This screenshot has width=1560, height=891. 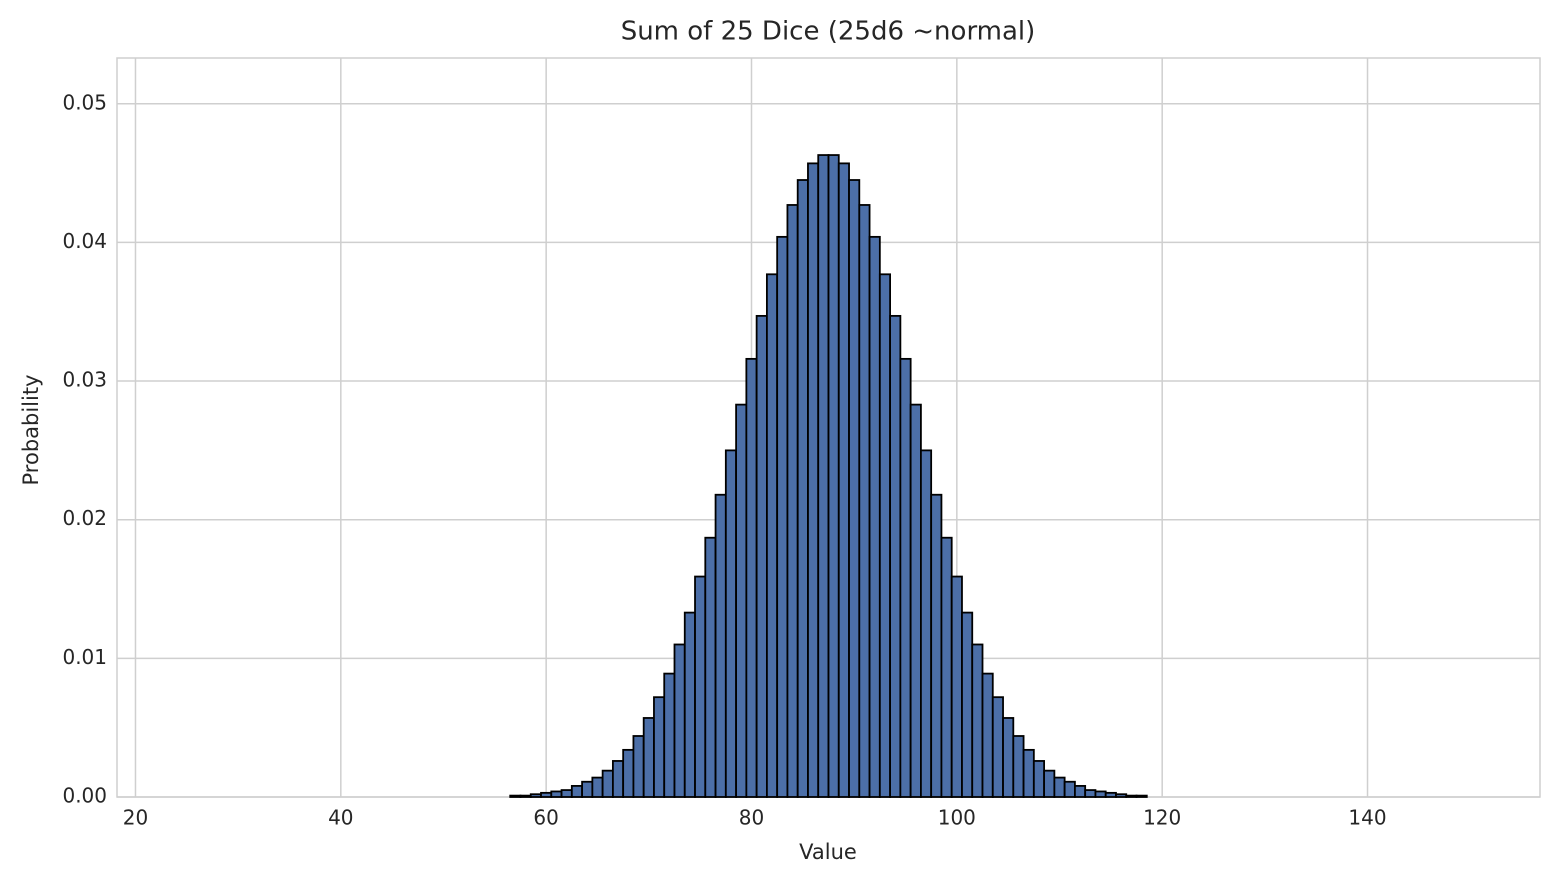 What do you see at coordinates (135, 818) in the screenshot?
I see `x-tick-label: 20` at bounding box center [135, 818].